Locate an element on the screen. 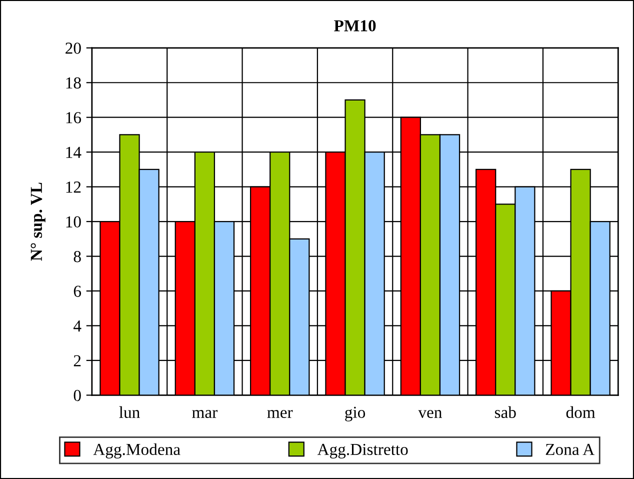 The width and height of the screenshot is (634, 479). y-tick-label: 18 is located at coordinates (73, 83).